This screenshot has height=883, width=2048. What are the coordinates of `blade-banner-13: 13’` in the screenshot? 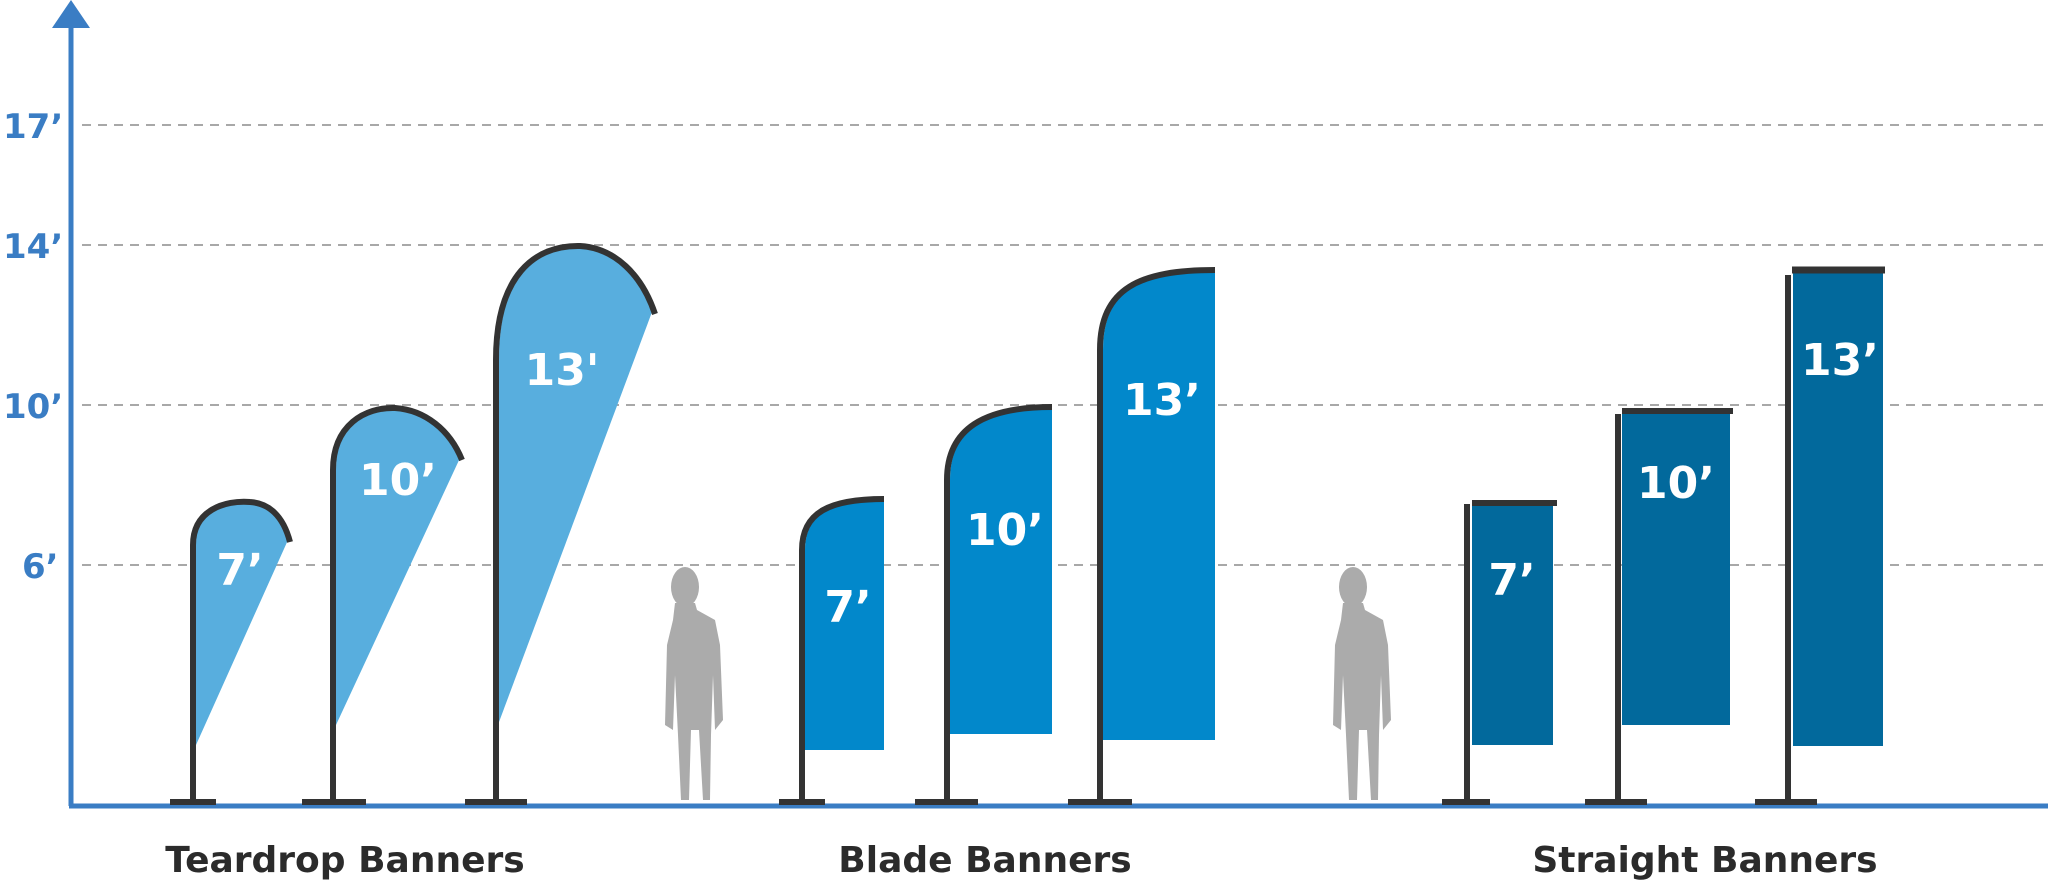 It's located at (1142, 536).